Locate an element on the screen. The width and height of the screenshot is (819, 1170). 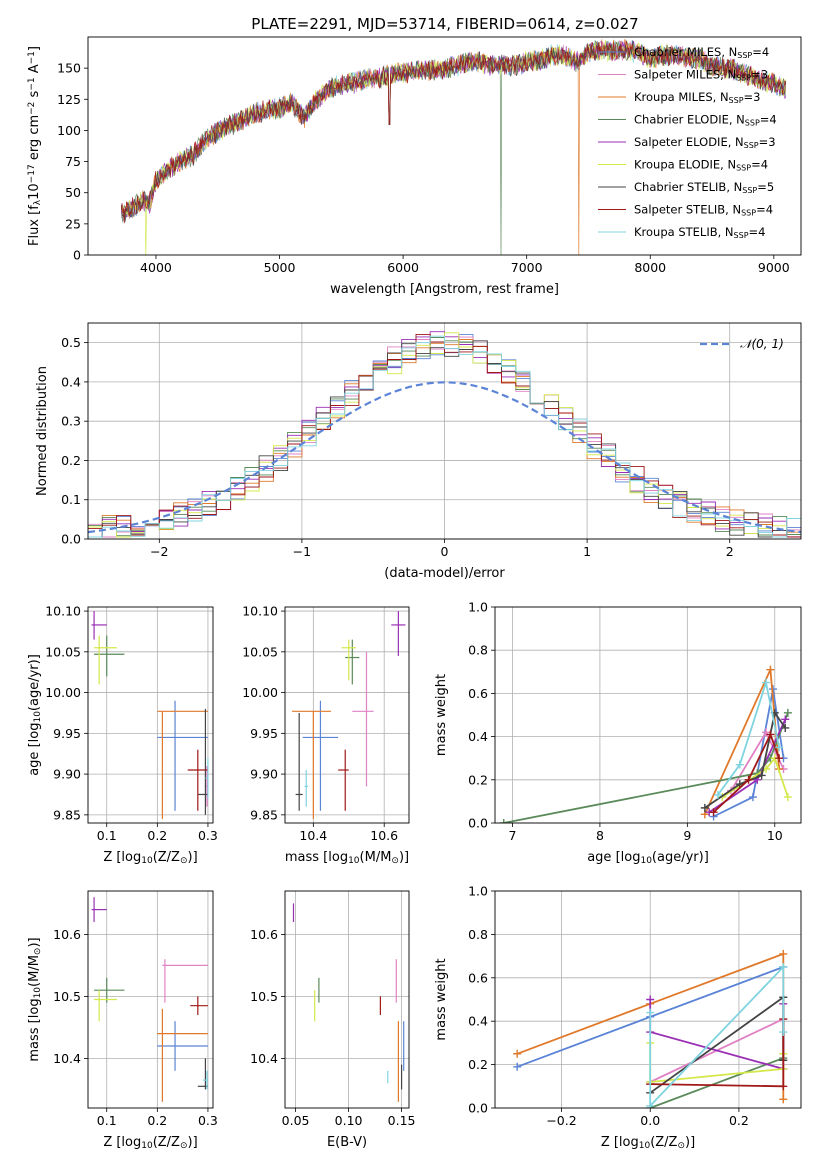
y-axis-label: Flux [fλ10−17 erg cm−2 s−1 A−1] is located at coordinates (35, 146).